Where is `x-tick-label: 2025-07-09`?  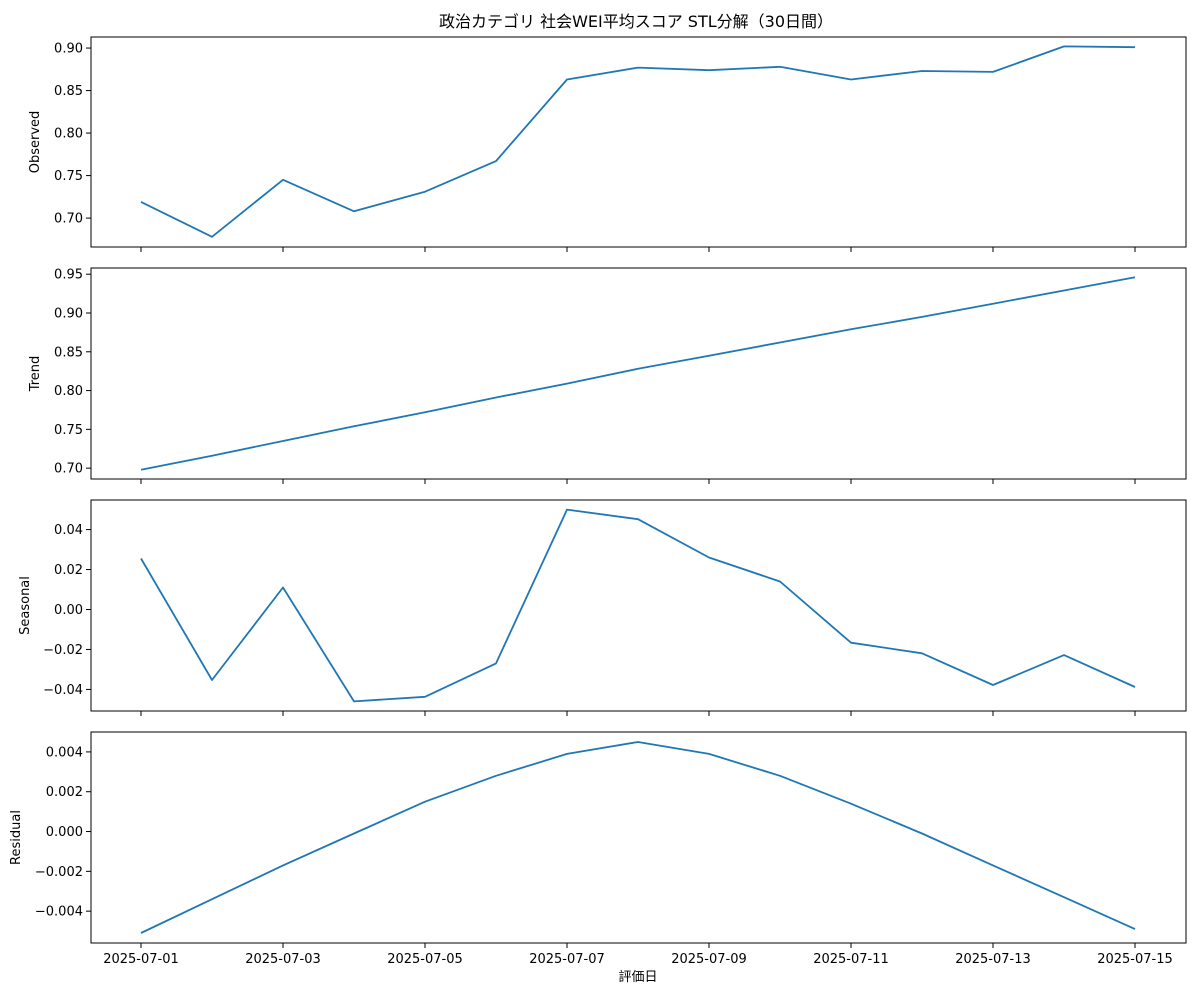 x-tick-label: 2025-07-09 is located at coordinates (709, 959).